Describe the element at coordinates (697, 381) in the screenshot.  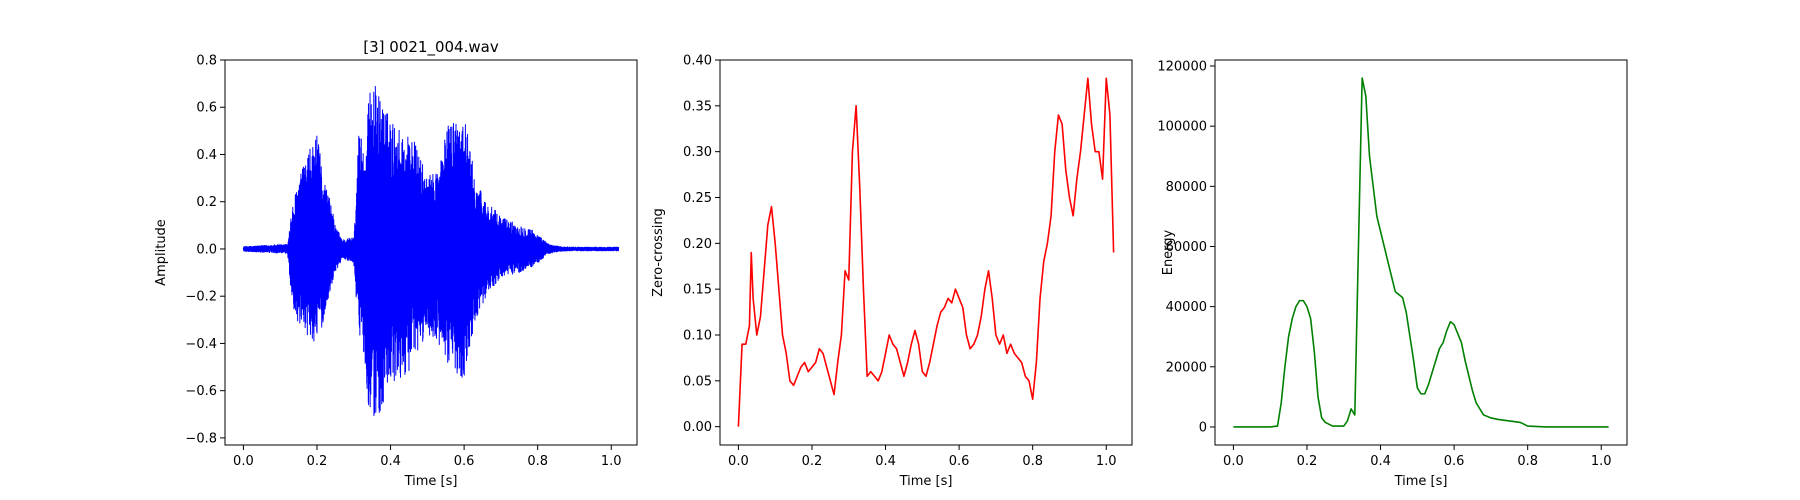
I see `zero-crossing-y-tick-label: 0.05` at that location.